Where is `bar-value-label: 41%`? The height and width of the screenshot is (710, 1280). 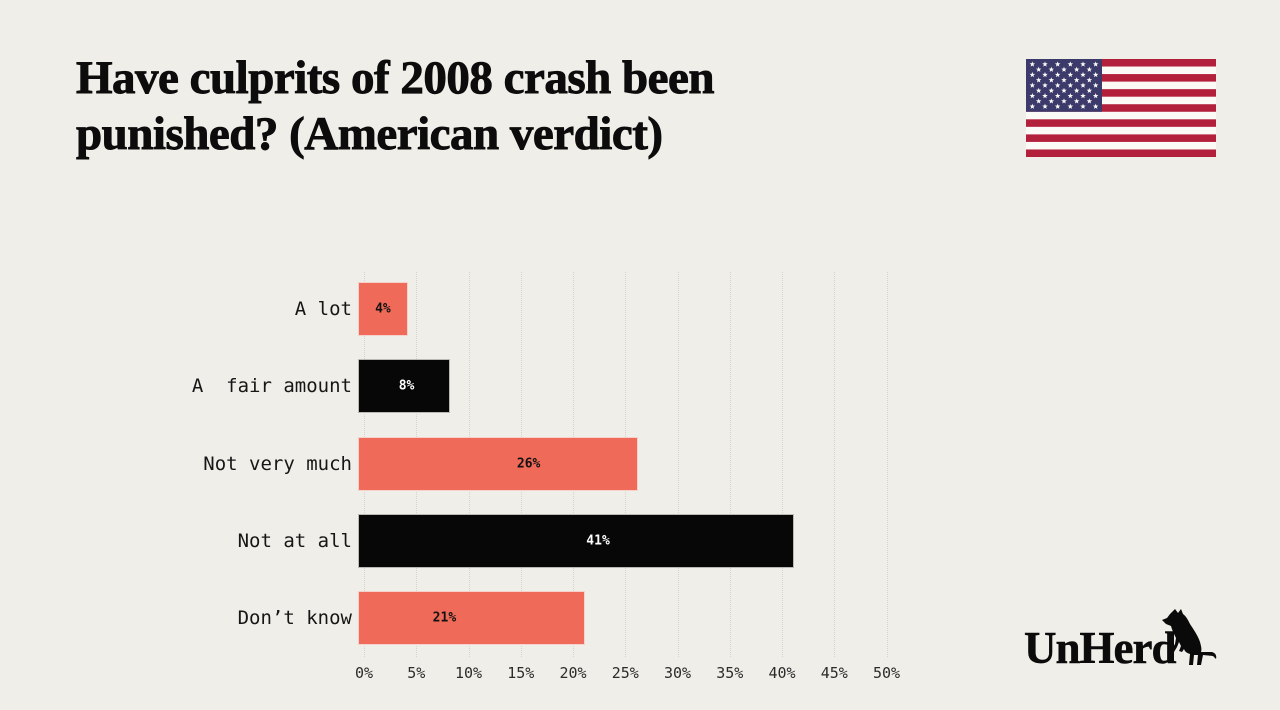 bar-value-label: 41% is located at coordinates (598, 541).